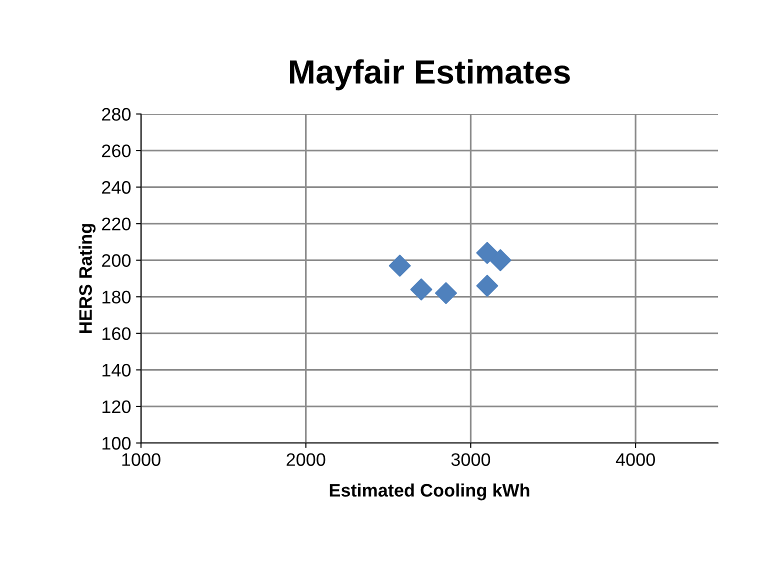  I want to click on y-tick-label: 200, so click(116, 260).